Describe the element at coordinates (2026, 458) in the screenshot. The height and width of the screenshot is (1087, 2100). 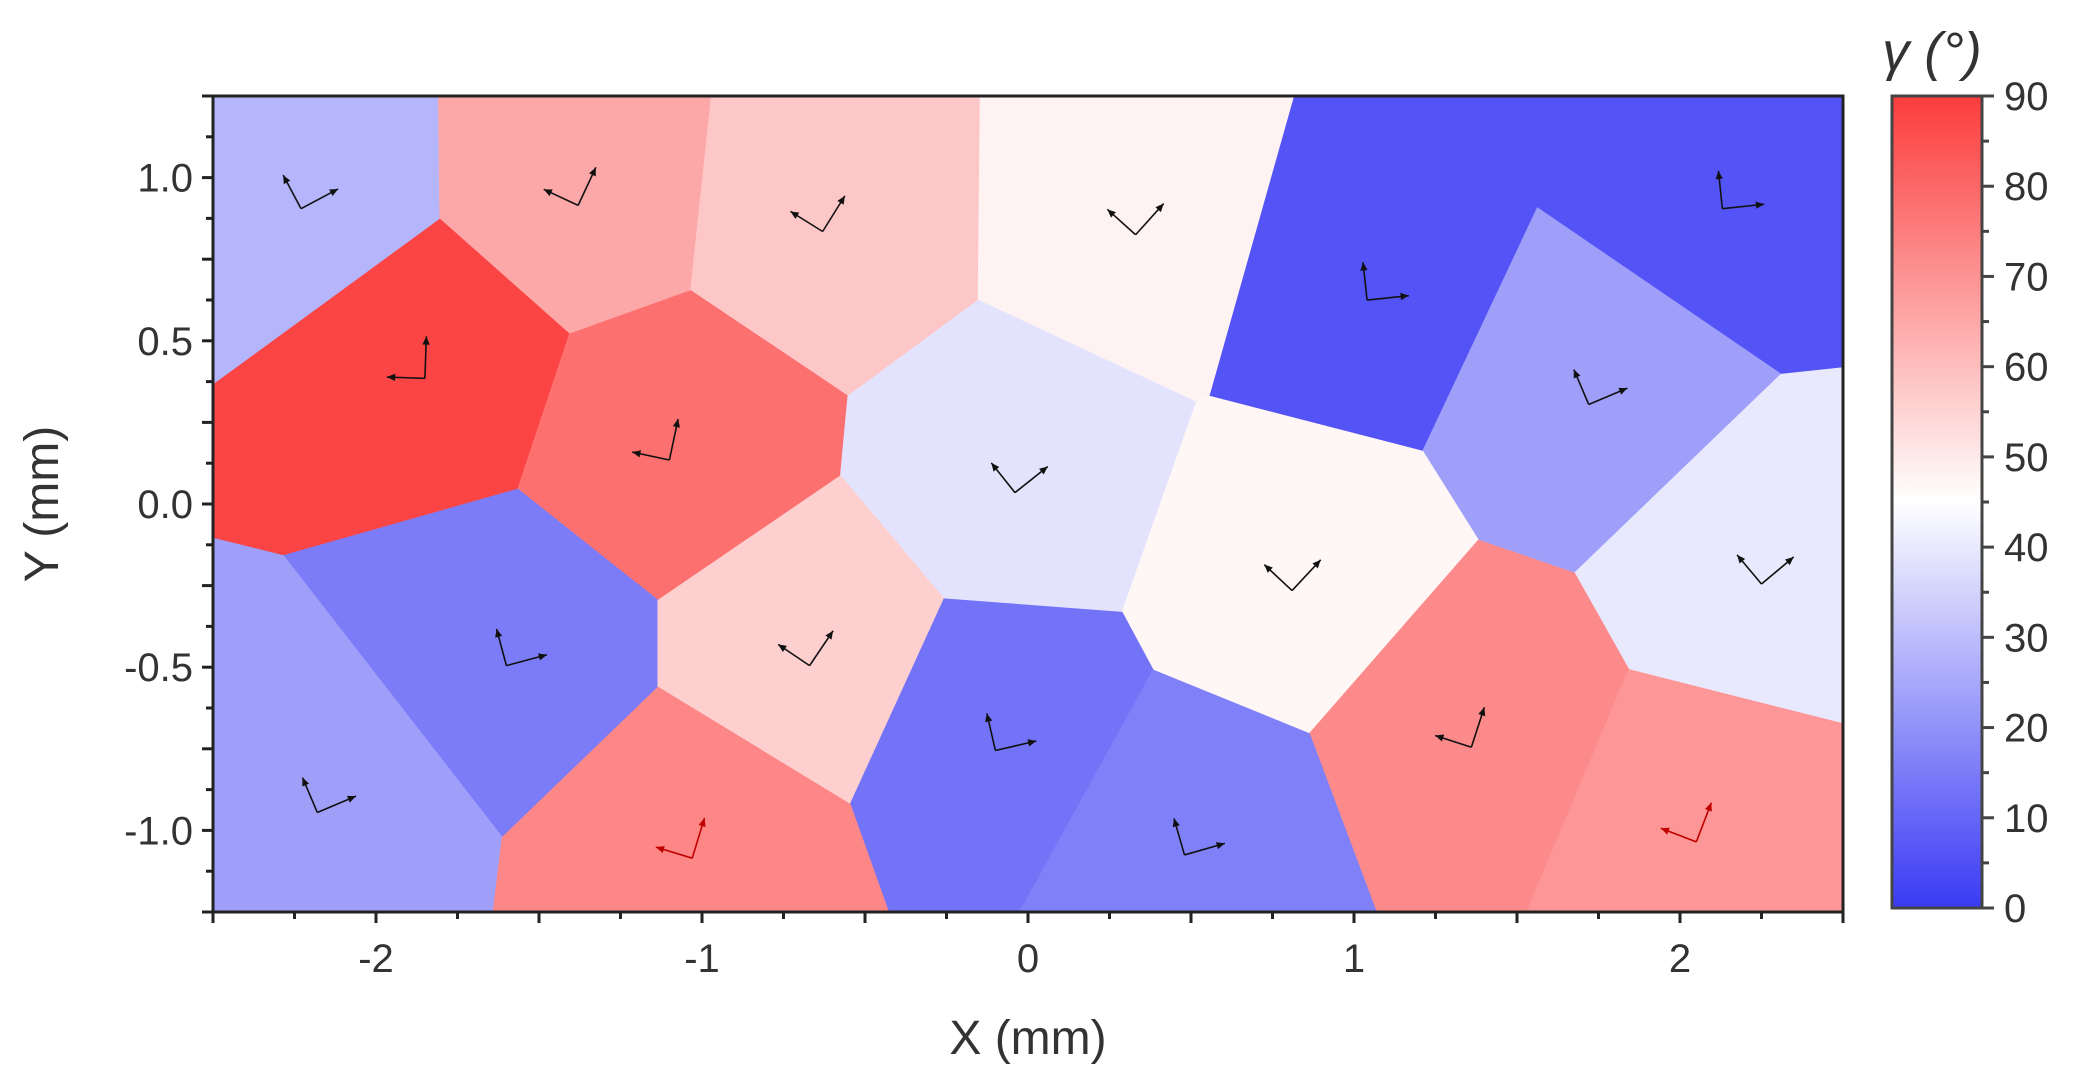
I see `colorbar-tick-label: 50` at that location.